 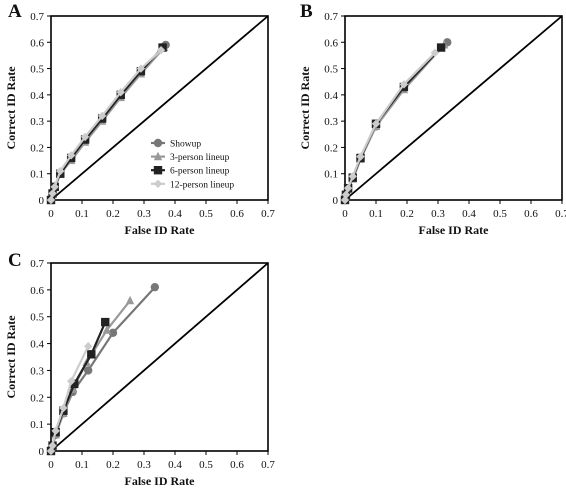 I want to click on x-axis-title: False ID Rate, so click(x=454, y=230).